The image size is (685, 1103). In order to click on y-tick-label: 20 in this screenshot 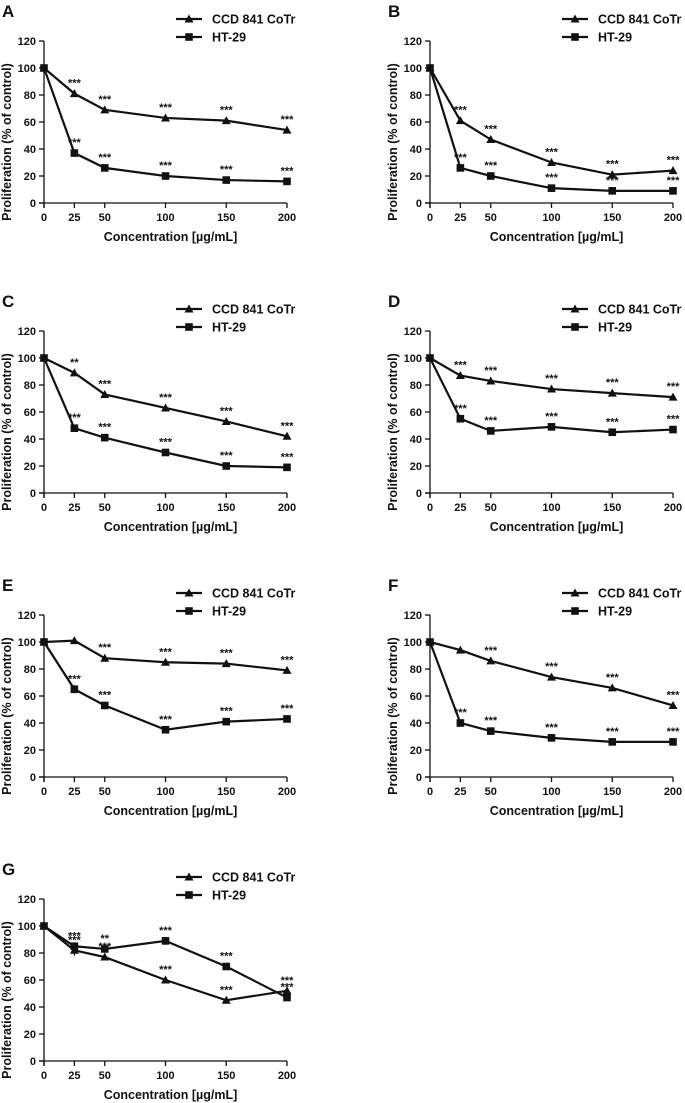, I will do `click(416, 177)`.